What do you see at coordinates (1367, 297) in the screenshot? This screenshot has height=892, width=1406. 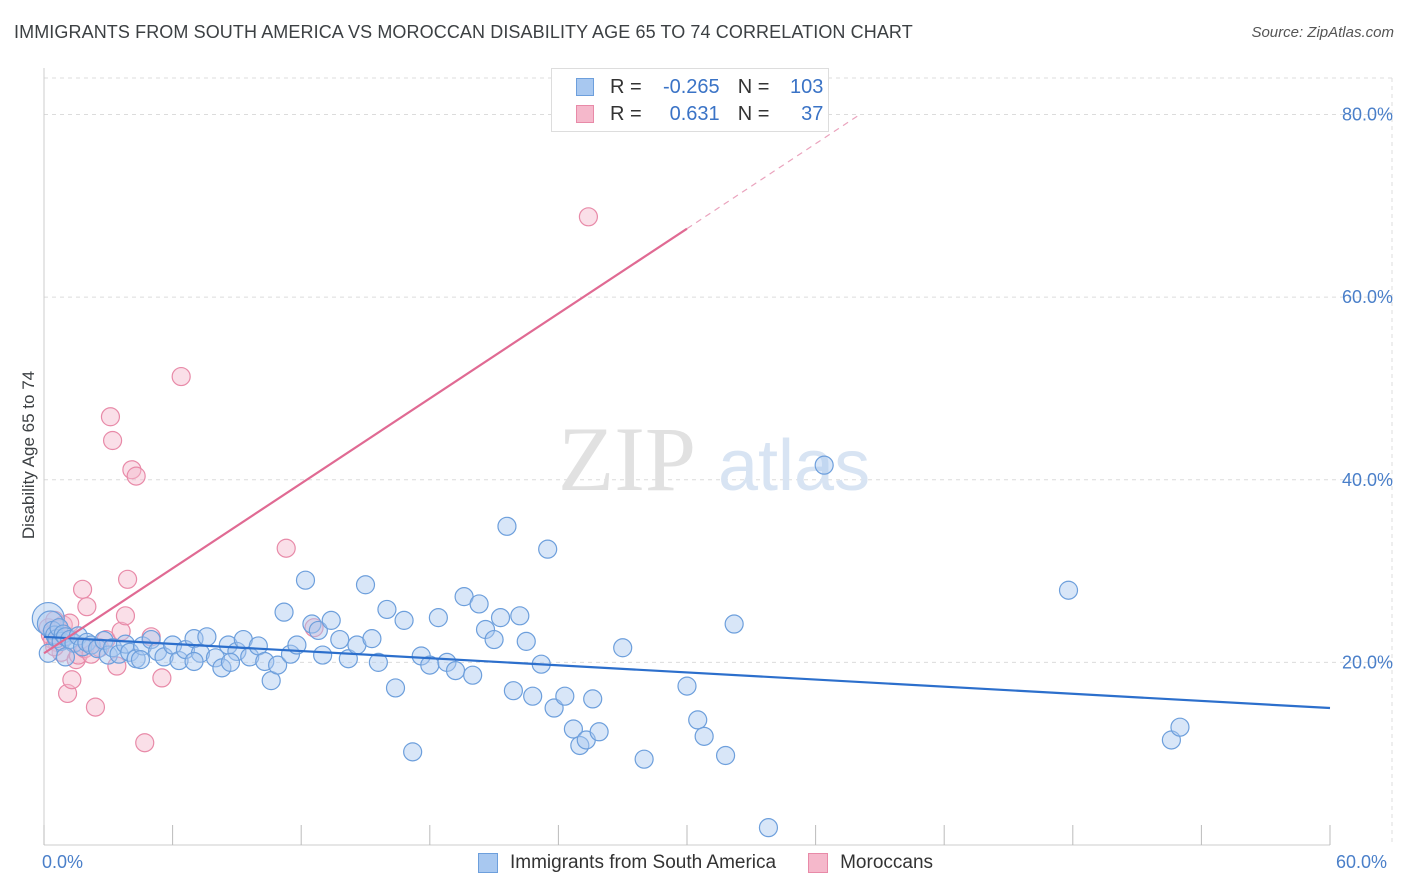 I see `y-tick-label: 60.0%` at bounding box center [1367, 297].